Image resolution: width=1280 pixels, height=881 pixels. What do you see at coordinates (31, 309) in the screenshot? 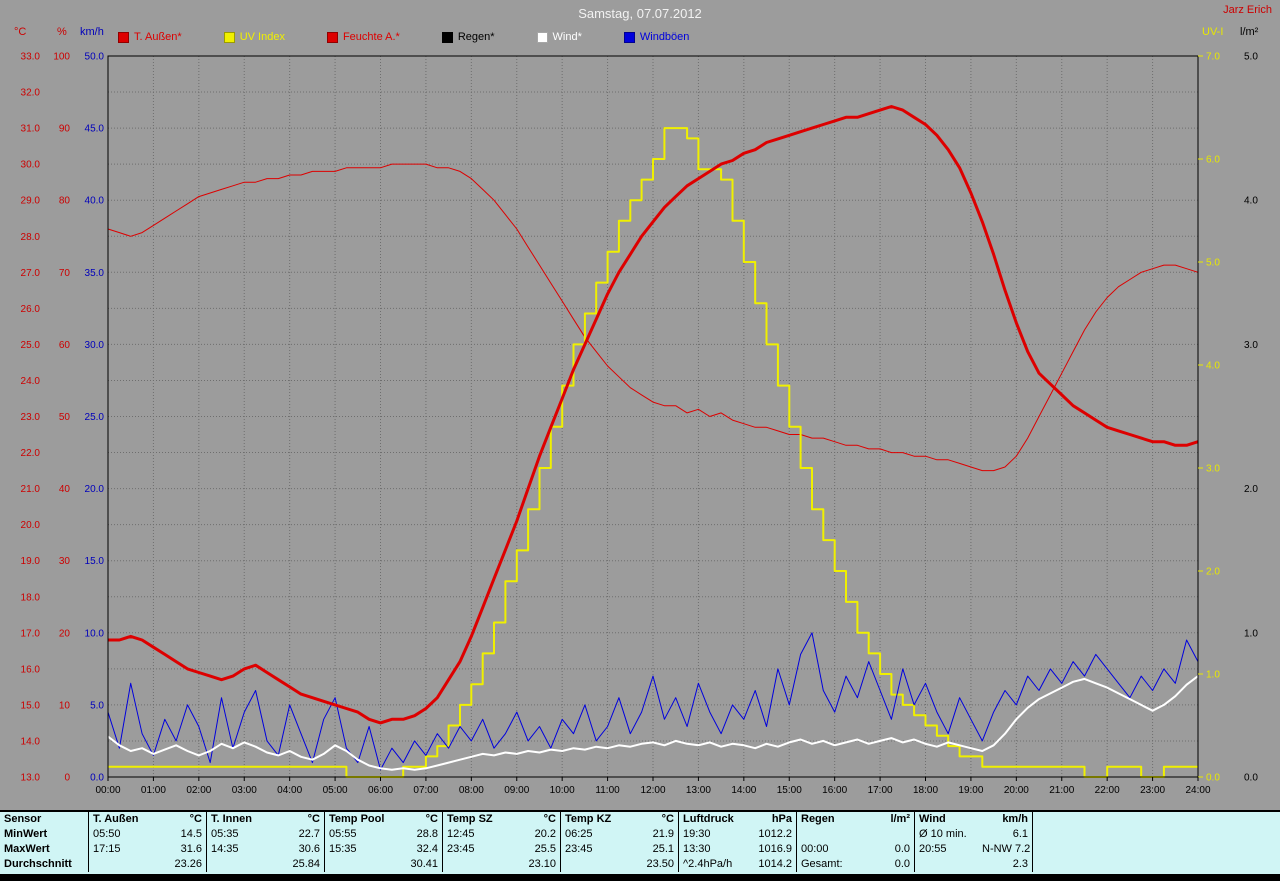
I see `axis-tick-label: 26.0` at bounding box center [31, 309].